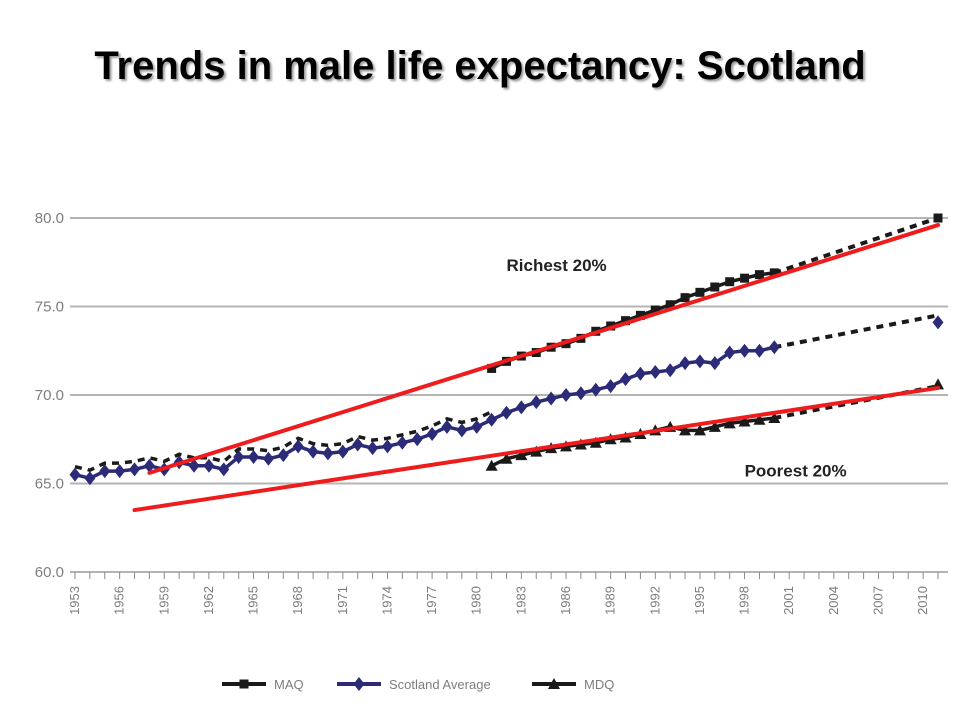 The width and height of the screenshot is (960, 720). I want to click on x-tick-label: 1989, so click(610, 600).